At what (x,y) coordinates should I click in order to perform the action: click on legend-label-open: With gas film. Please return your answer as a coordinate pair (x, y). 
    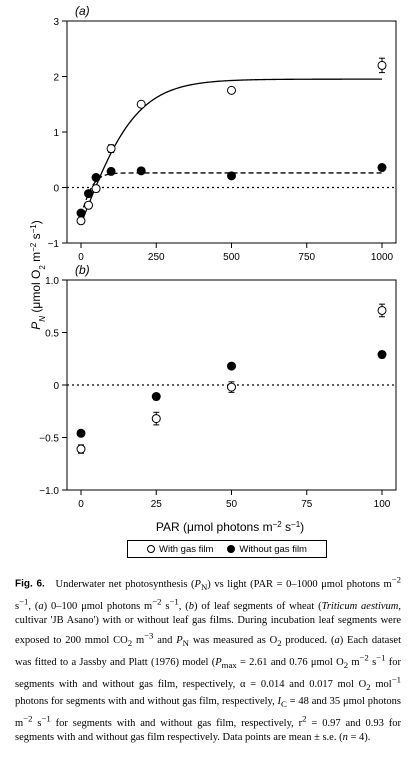
    Looking at the image, I should click on (186, 549).